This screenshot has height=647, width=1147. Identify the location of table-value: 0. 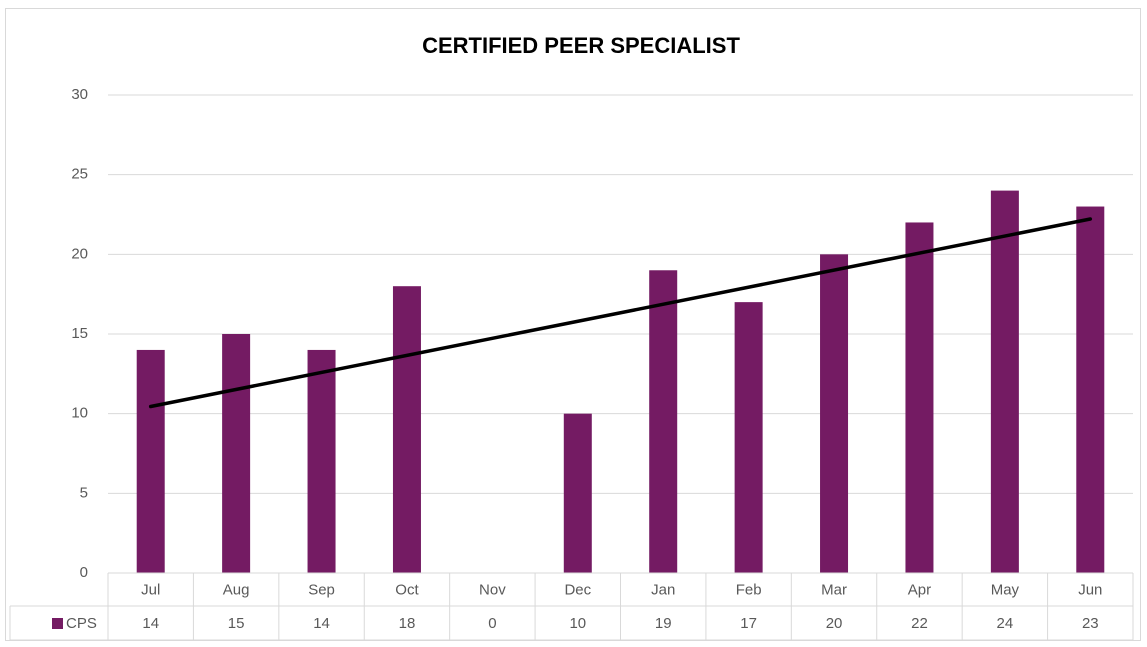
(492, 623).